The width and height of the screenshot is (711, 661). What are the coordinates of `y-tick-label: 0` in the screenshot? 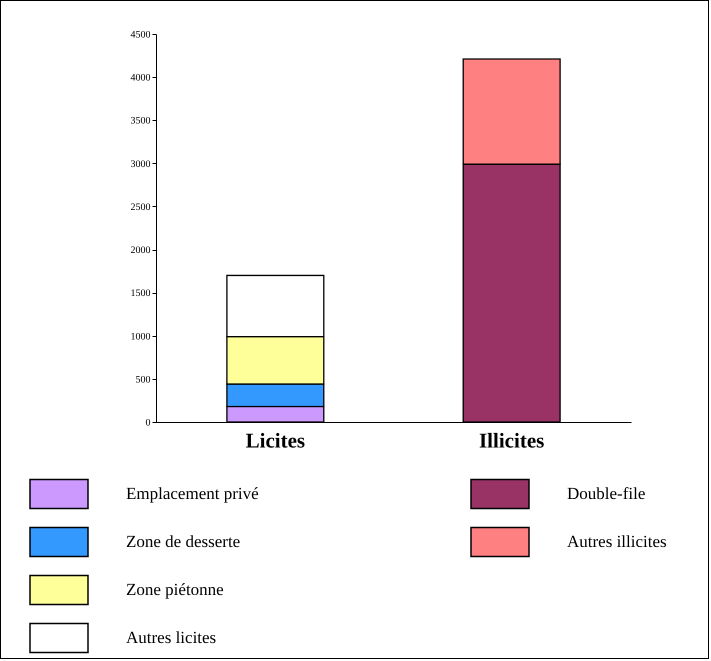 It's located at (148, 423).